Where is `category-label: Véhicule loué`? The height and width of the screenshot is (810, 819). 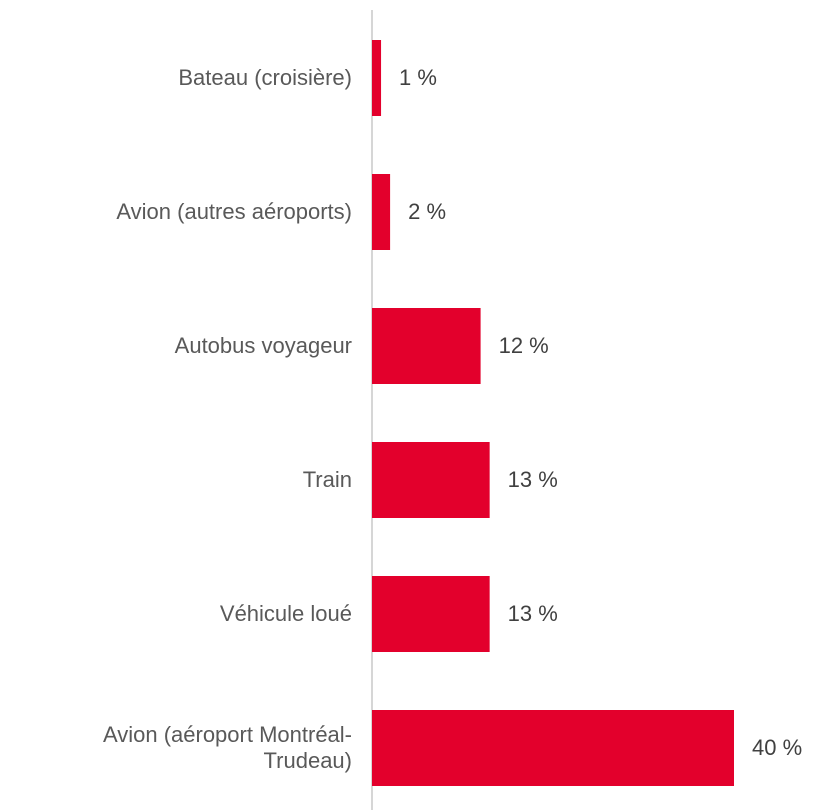
category-label: Véhicule loué is located at coordinates (285, 613).